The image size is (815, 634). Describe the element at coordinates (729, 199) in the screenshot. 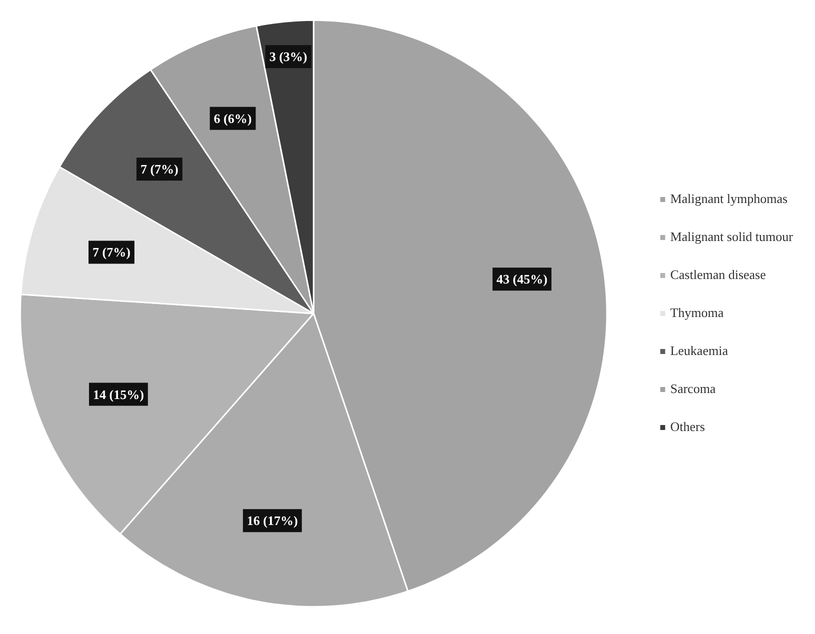

I see `legend-label: Malignant lymphomas` at that location.